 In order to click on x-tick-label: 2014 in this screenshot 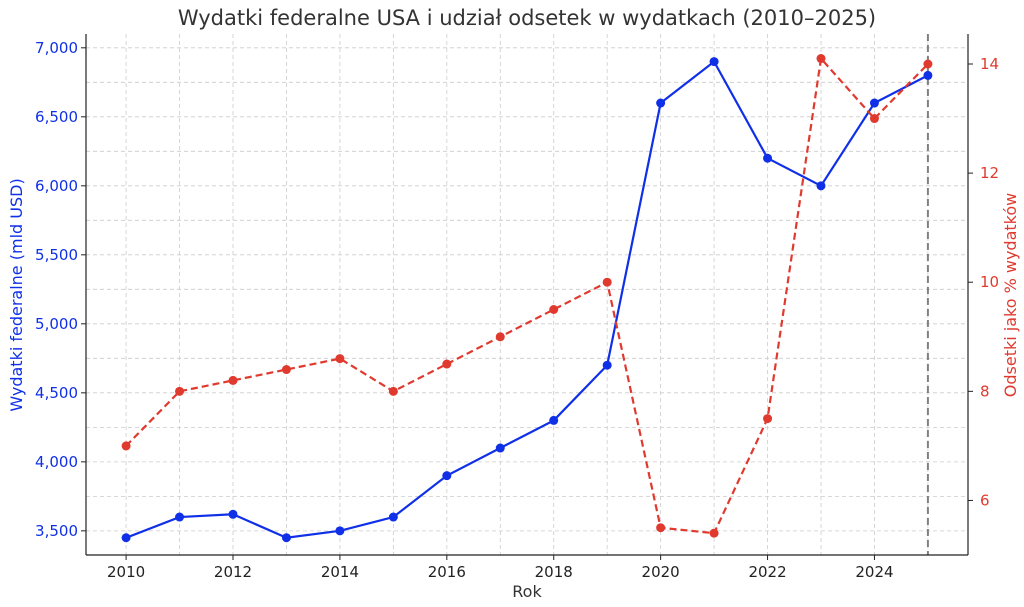, I will do `click(340, 572)`.